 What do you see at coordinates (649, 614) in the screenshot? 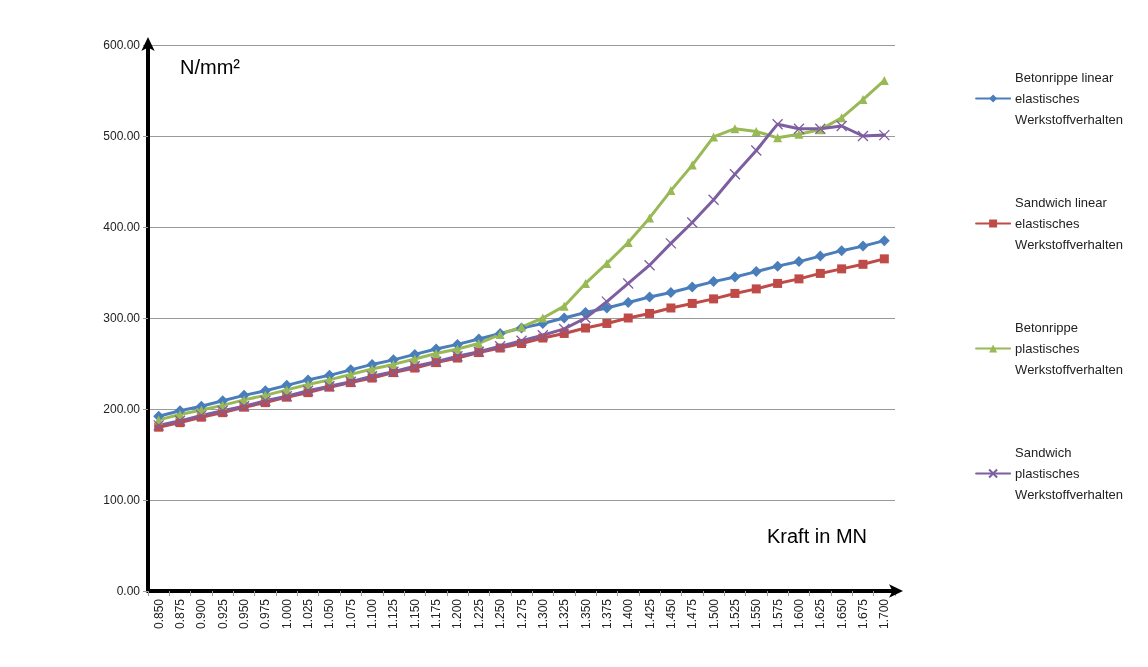
I see `x-tick-label: 1.425` at bounding box center [649, 614].